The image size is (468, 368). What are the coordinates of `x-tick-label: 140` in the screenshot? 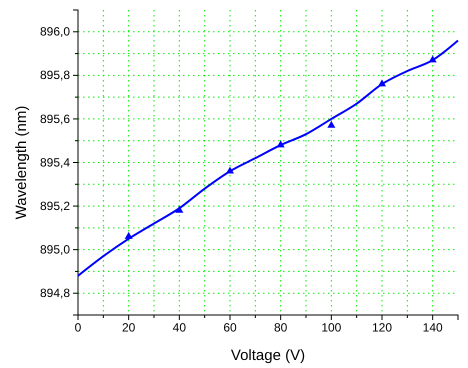 It's located at (432, 327).